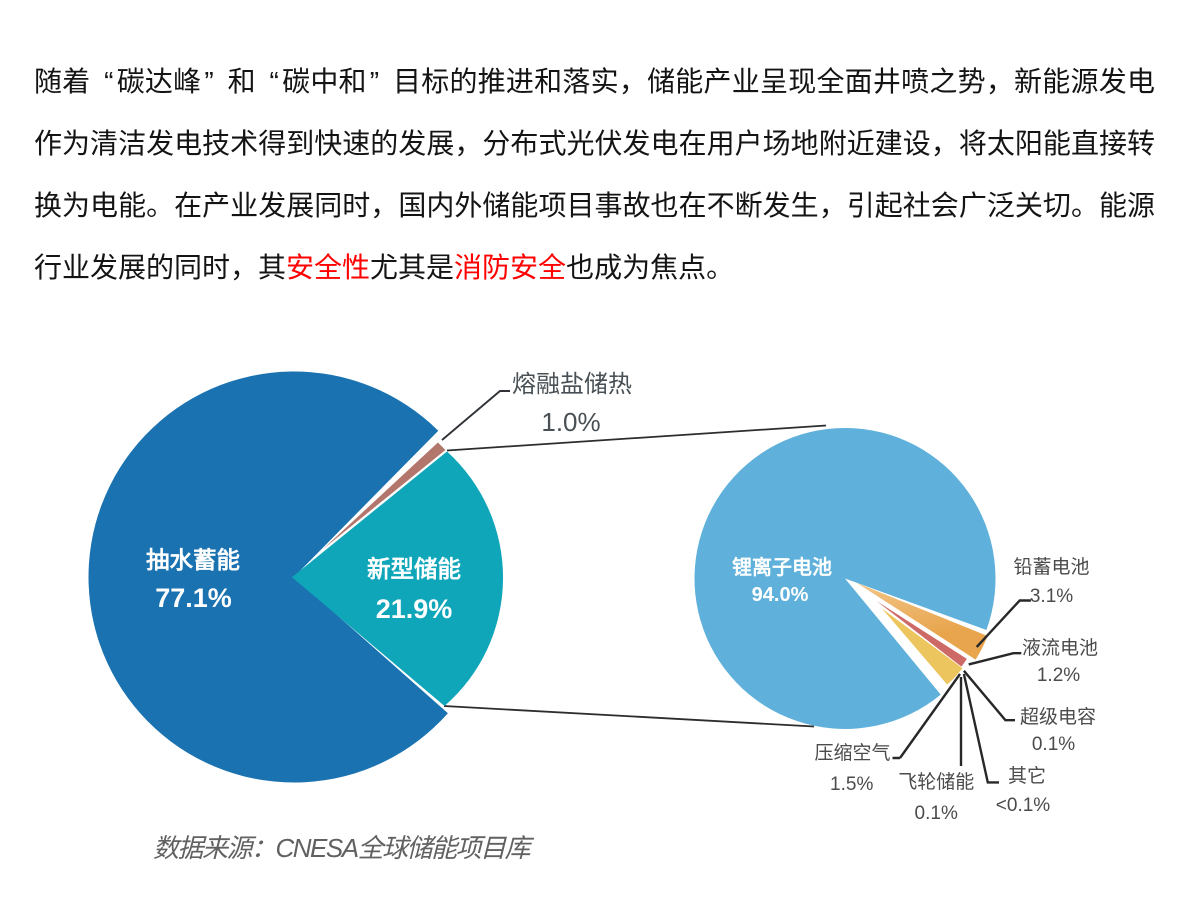 Image resolution: width=1200 pixels, height=909 pixels. Describe the element at coordinates (414, 609) in the screenshot. I see `svg-text: 21.9%` at that location.